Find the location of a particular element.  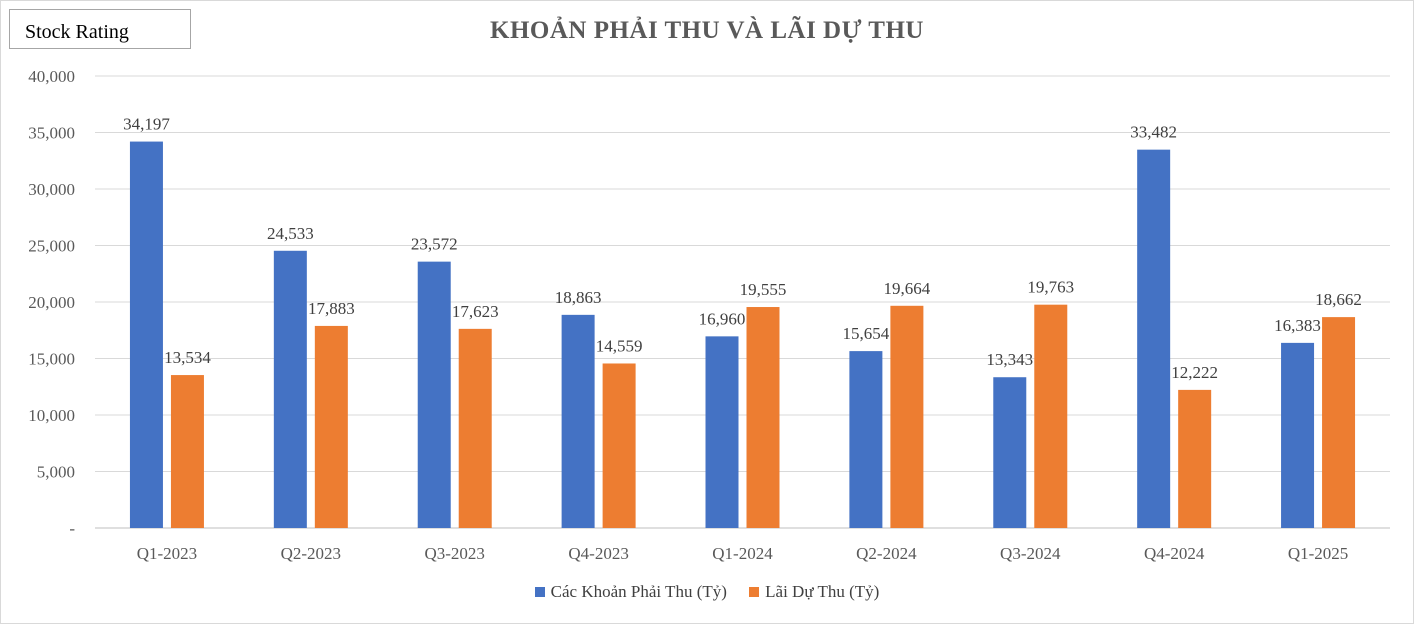

data-label: 17,883 is located at coordinates (331, 308).